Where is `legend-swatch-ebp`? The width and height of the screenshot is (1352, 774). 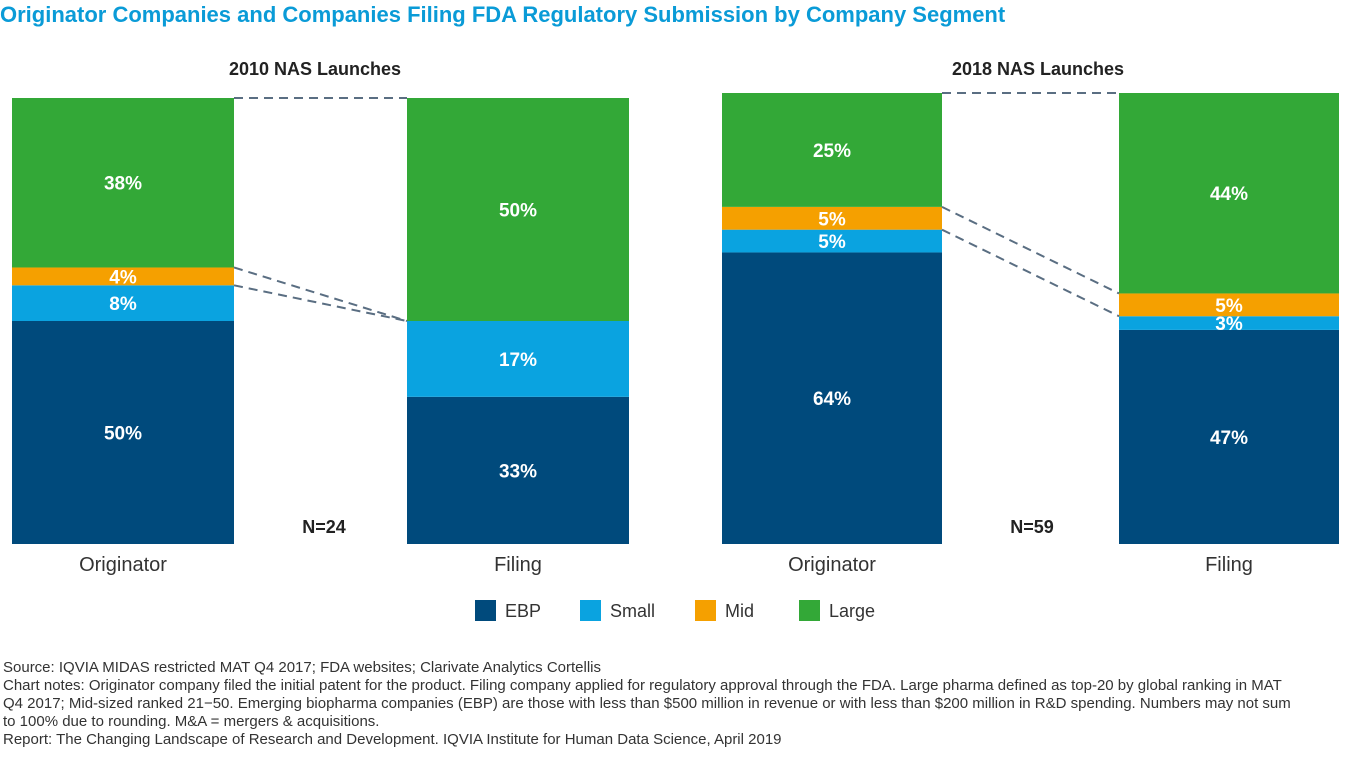
legend-swatch-ebp is located at coordinates (485, 610).